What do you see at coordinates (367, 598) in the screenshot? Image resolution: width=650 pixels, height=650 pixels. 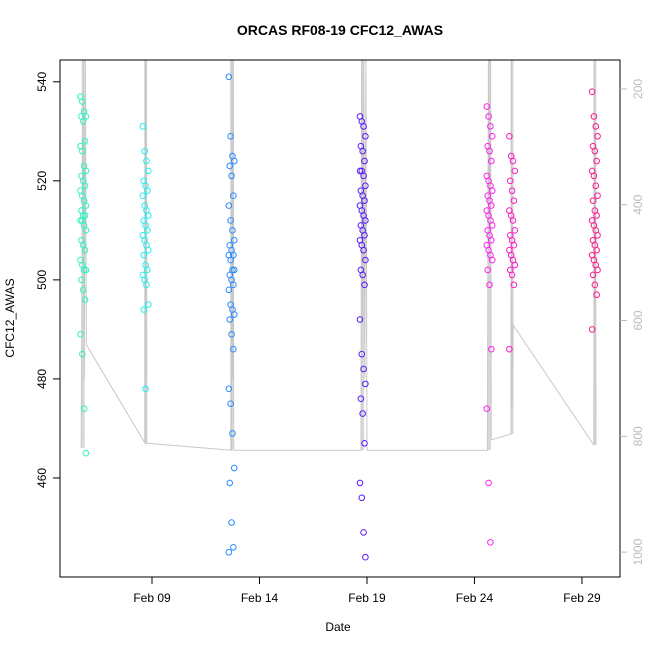 I see `x-tick-label: Feb 19` at bounding box center [367, 598].